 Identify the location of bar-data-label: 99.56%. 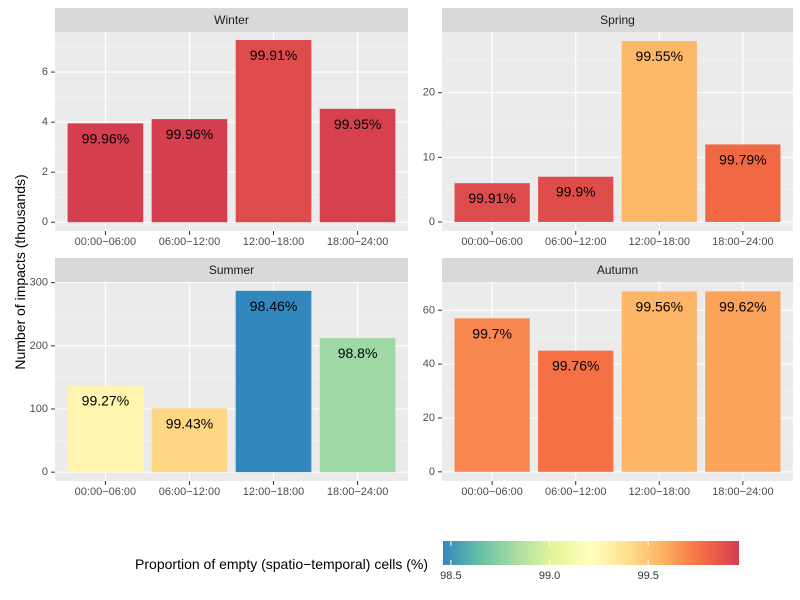
(659, 306).